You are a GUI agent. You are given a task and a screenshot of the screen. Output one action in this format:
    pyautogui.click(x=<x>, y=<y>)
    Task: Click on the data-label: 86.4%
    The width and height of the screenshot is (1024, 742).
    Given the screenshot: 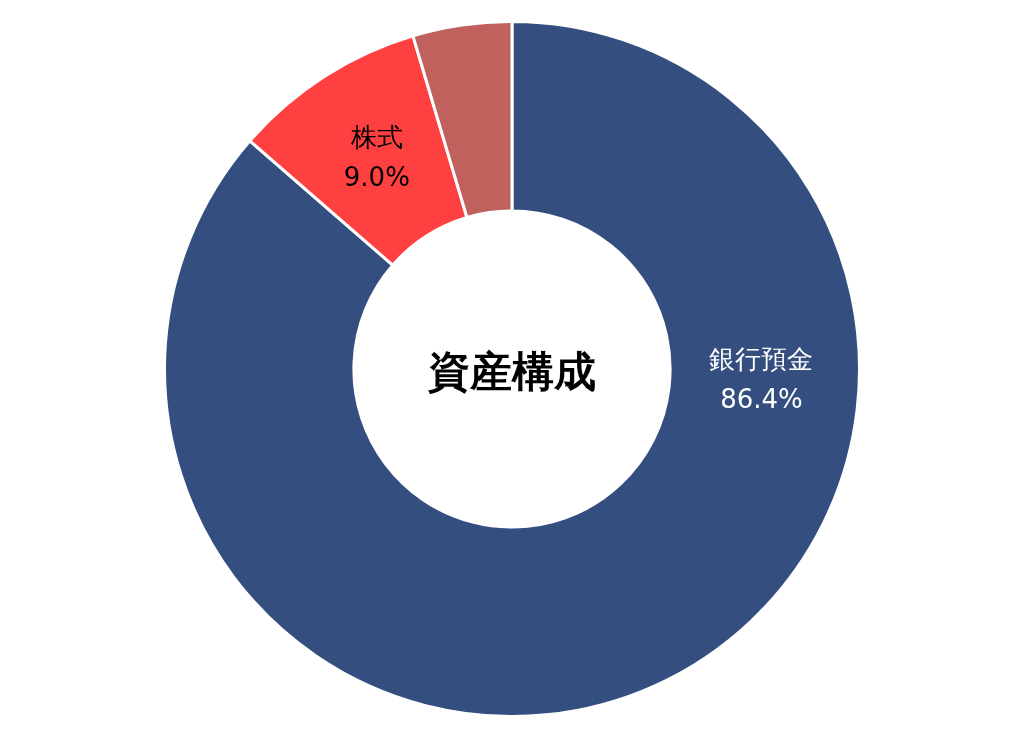 What is the action you would take?
    pyautogui.click(x=761, y=399)
    